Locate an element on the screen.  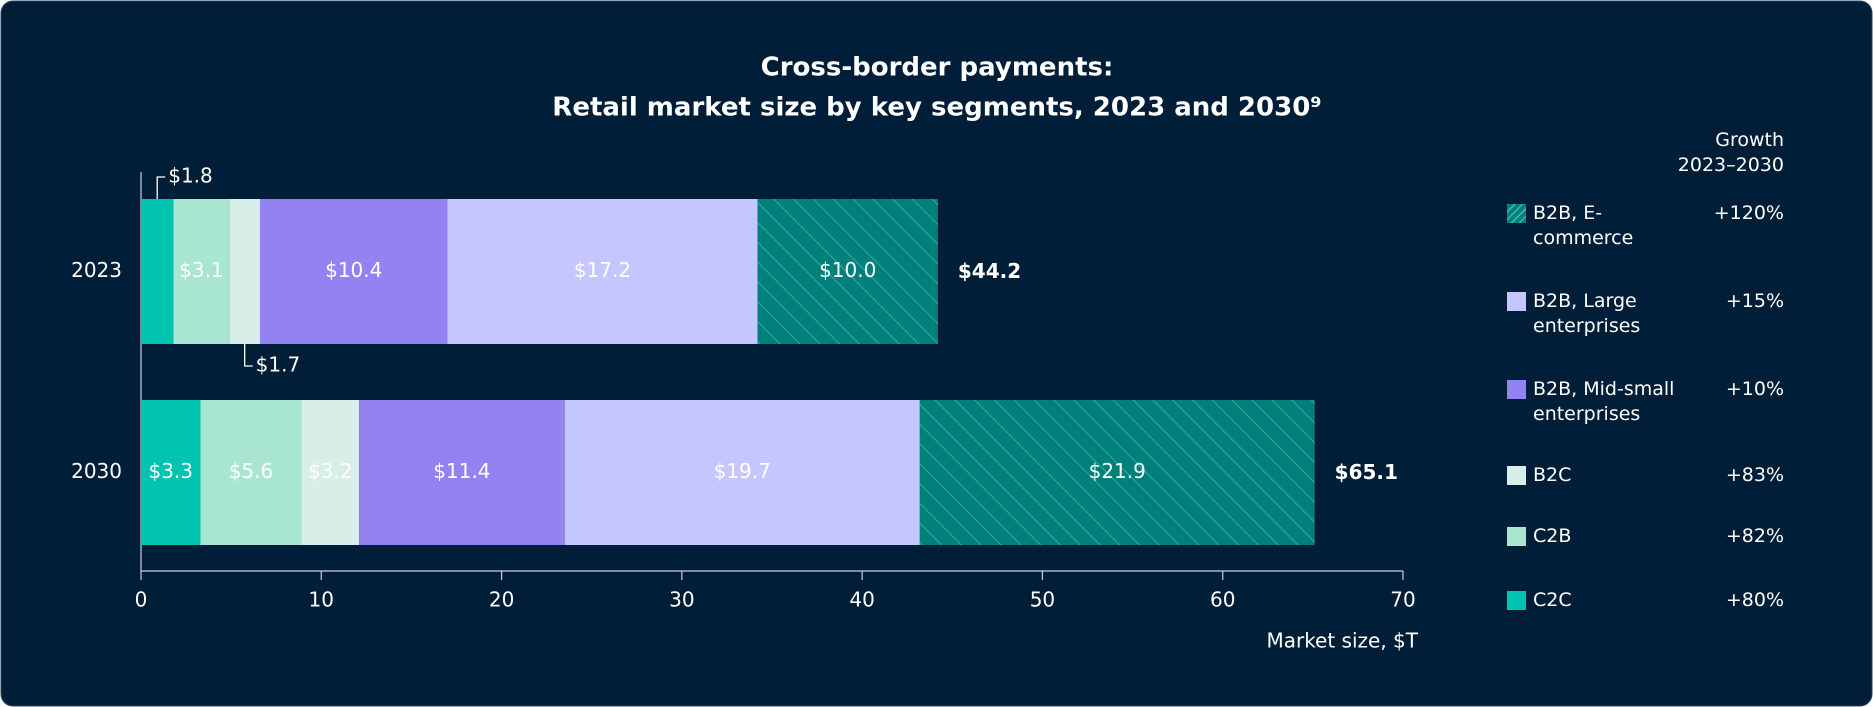
value-label: $10.4 is located at coordinates (353, 270).